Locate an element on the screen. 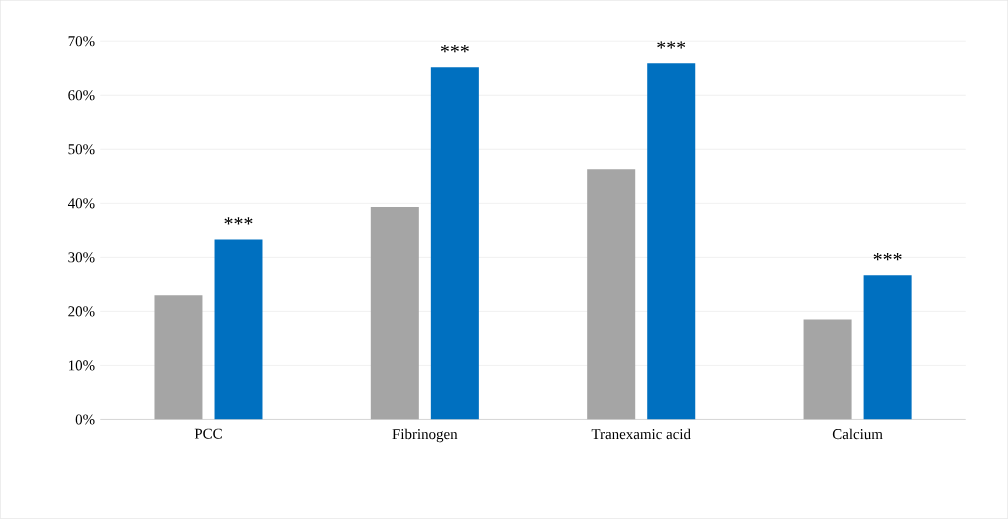 The height and width of the screenshot is (519, 1008). x-tick-label: PCC is located at coordinates (208, 433).